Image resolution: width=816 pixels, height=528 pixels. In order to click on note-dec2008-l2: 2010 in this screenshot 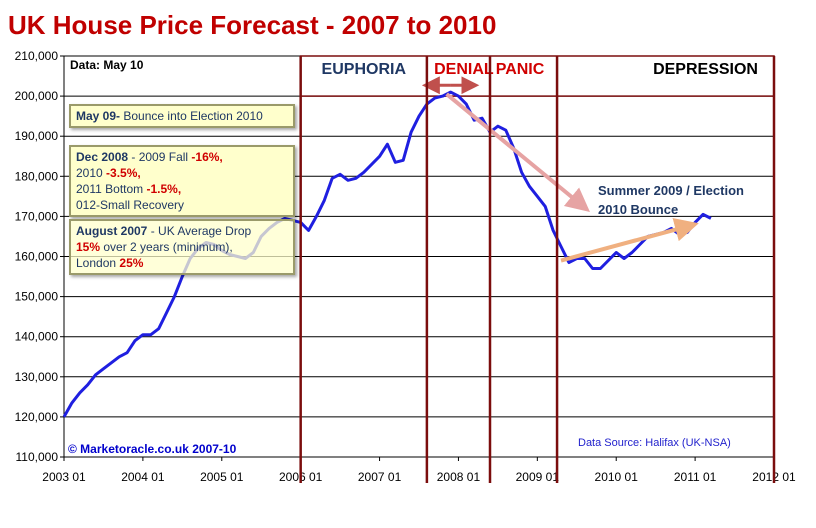, I will do `click(91, 173)`.